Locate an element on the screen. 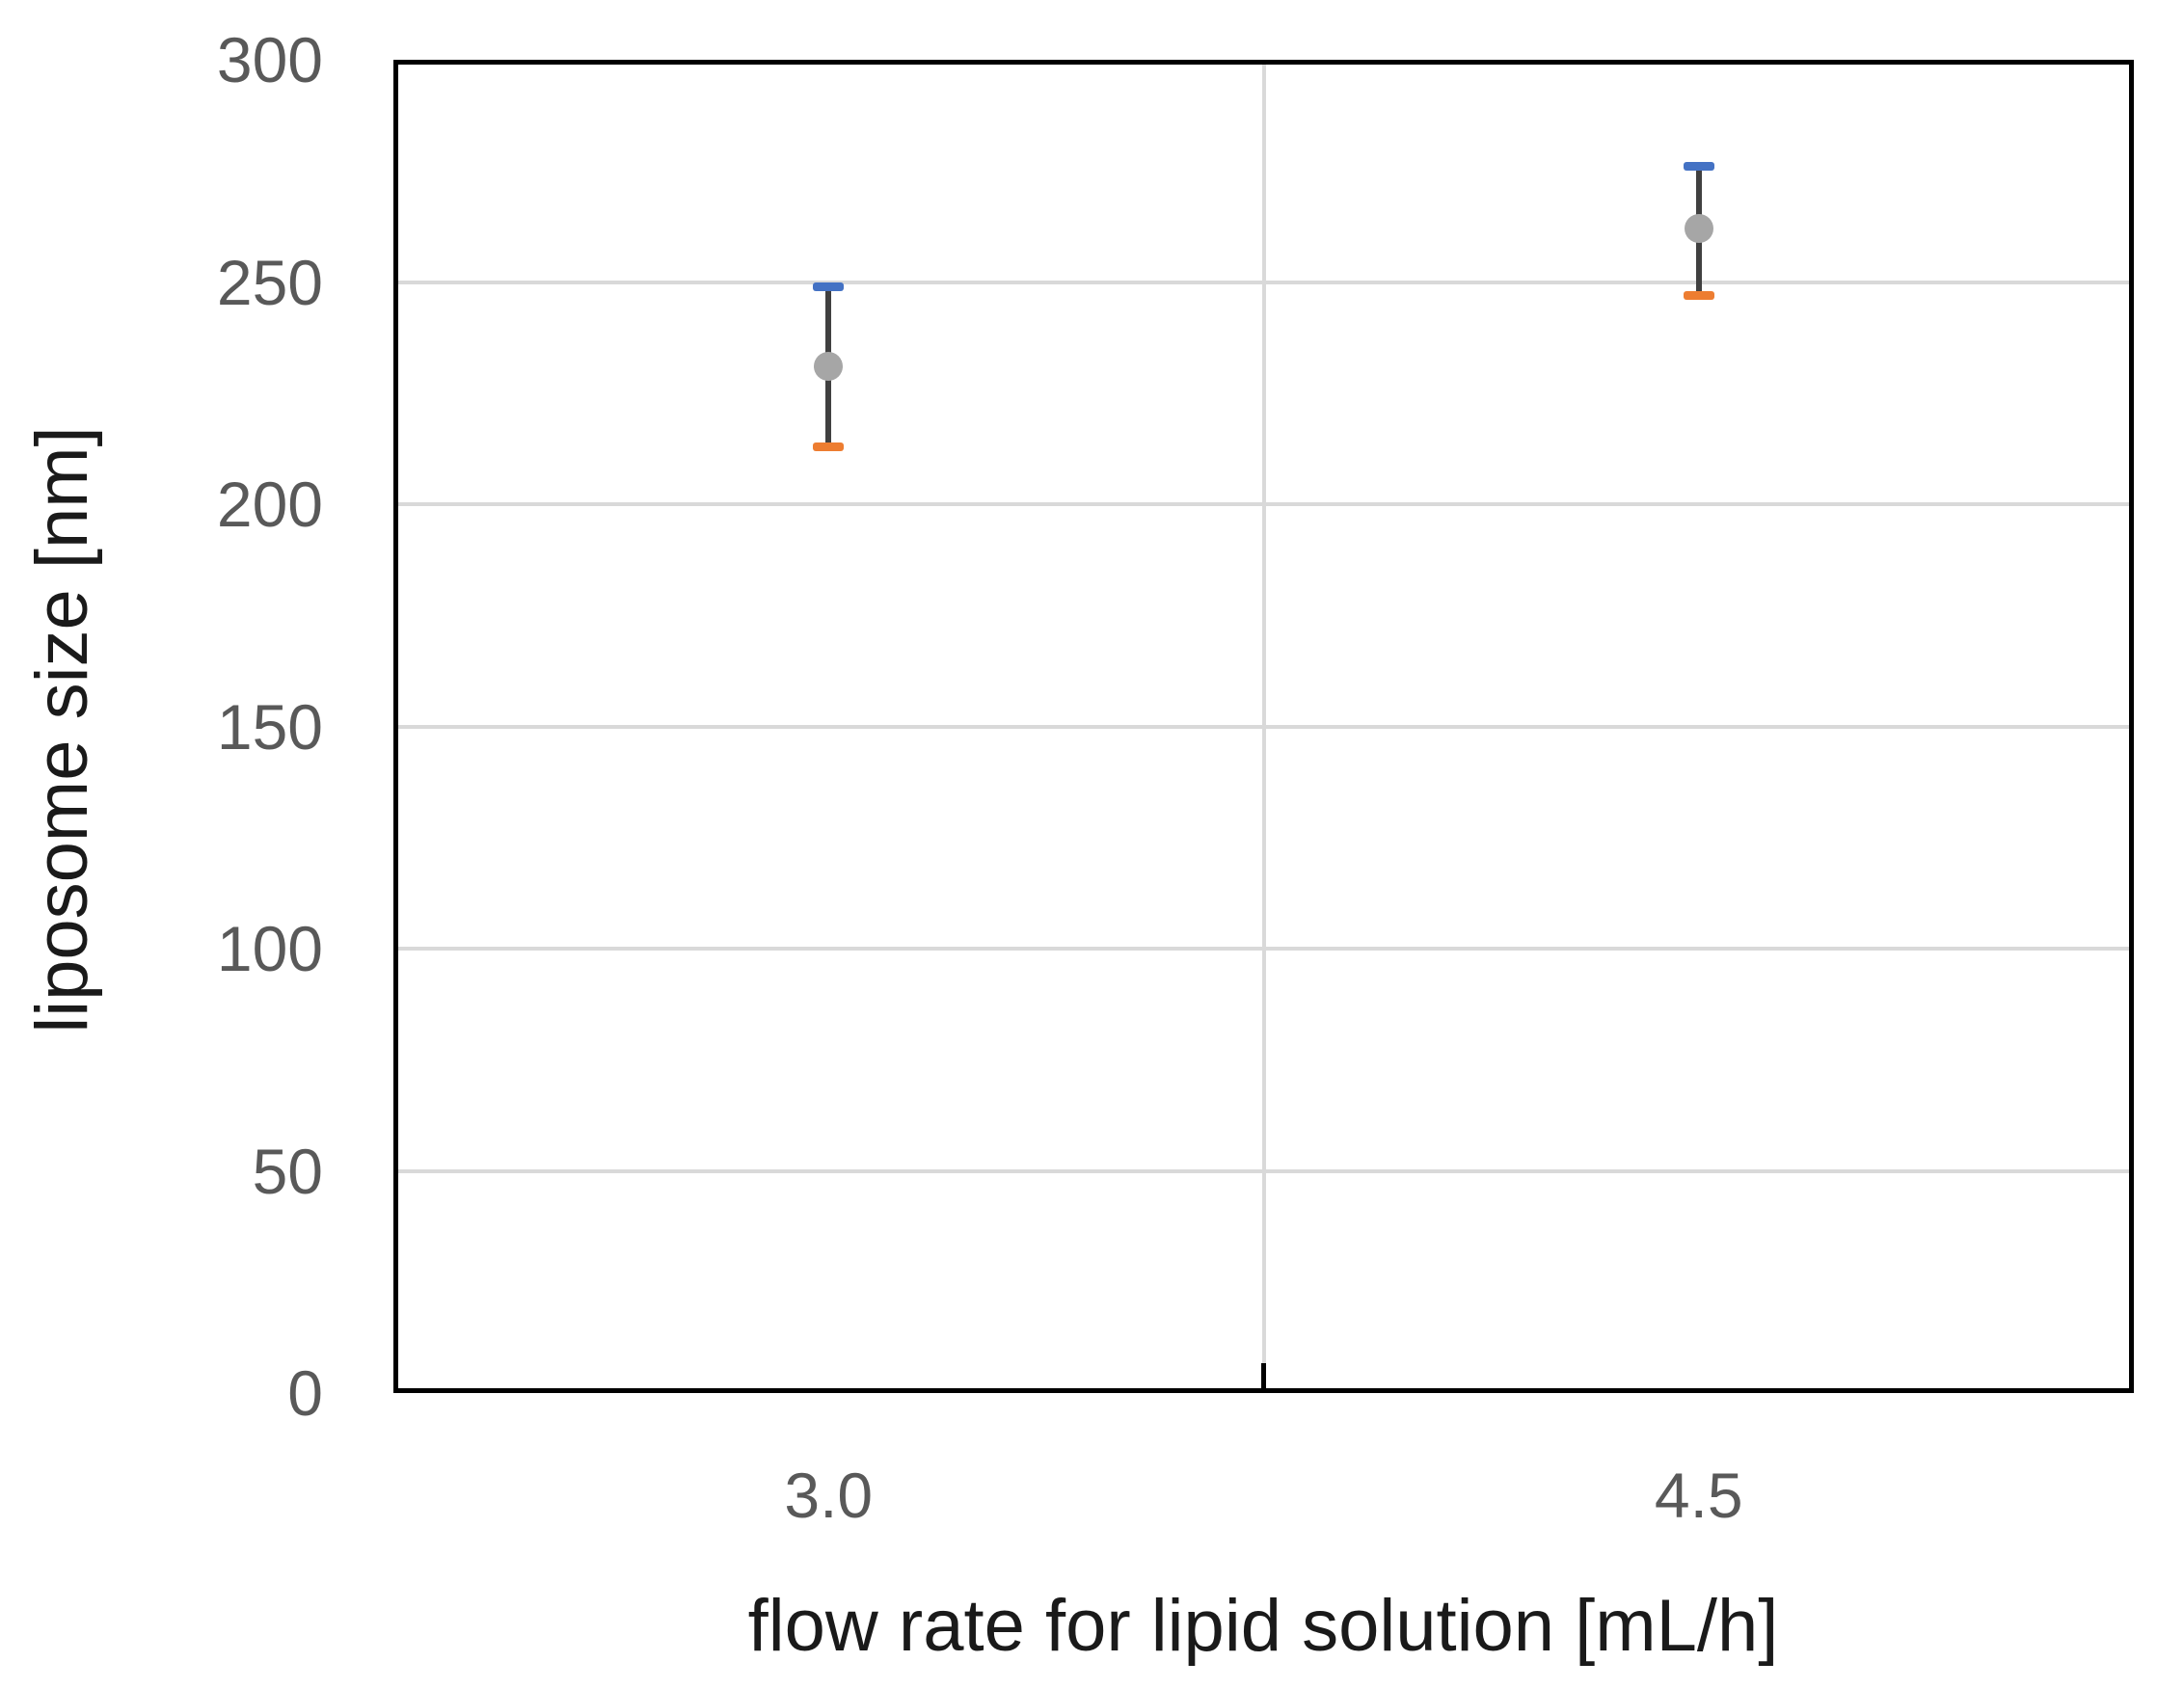  y-tick-label: 250 is located at coordinates (269, 282).